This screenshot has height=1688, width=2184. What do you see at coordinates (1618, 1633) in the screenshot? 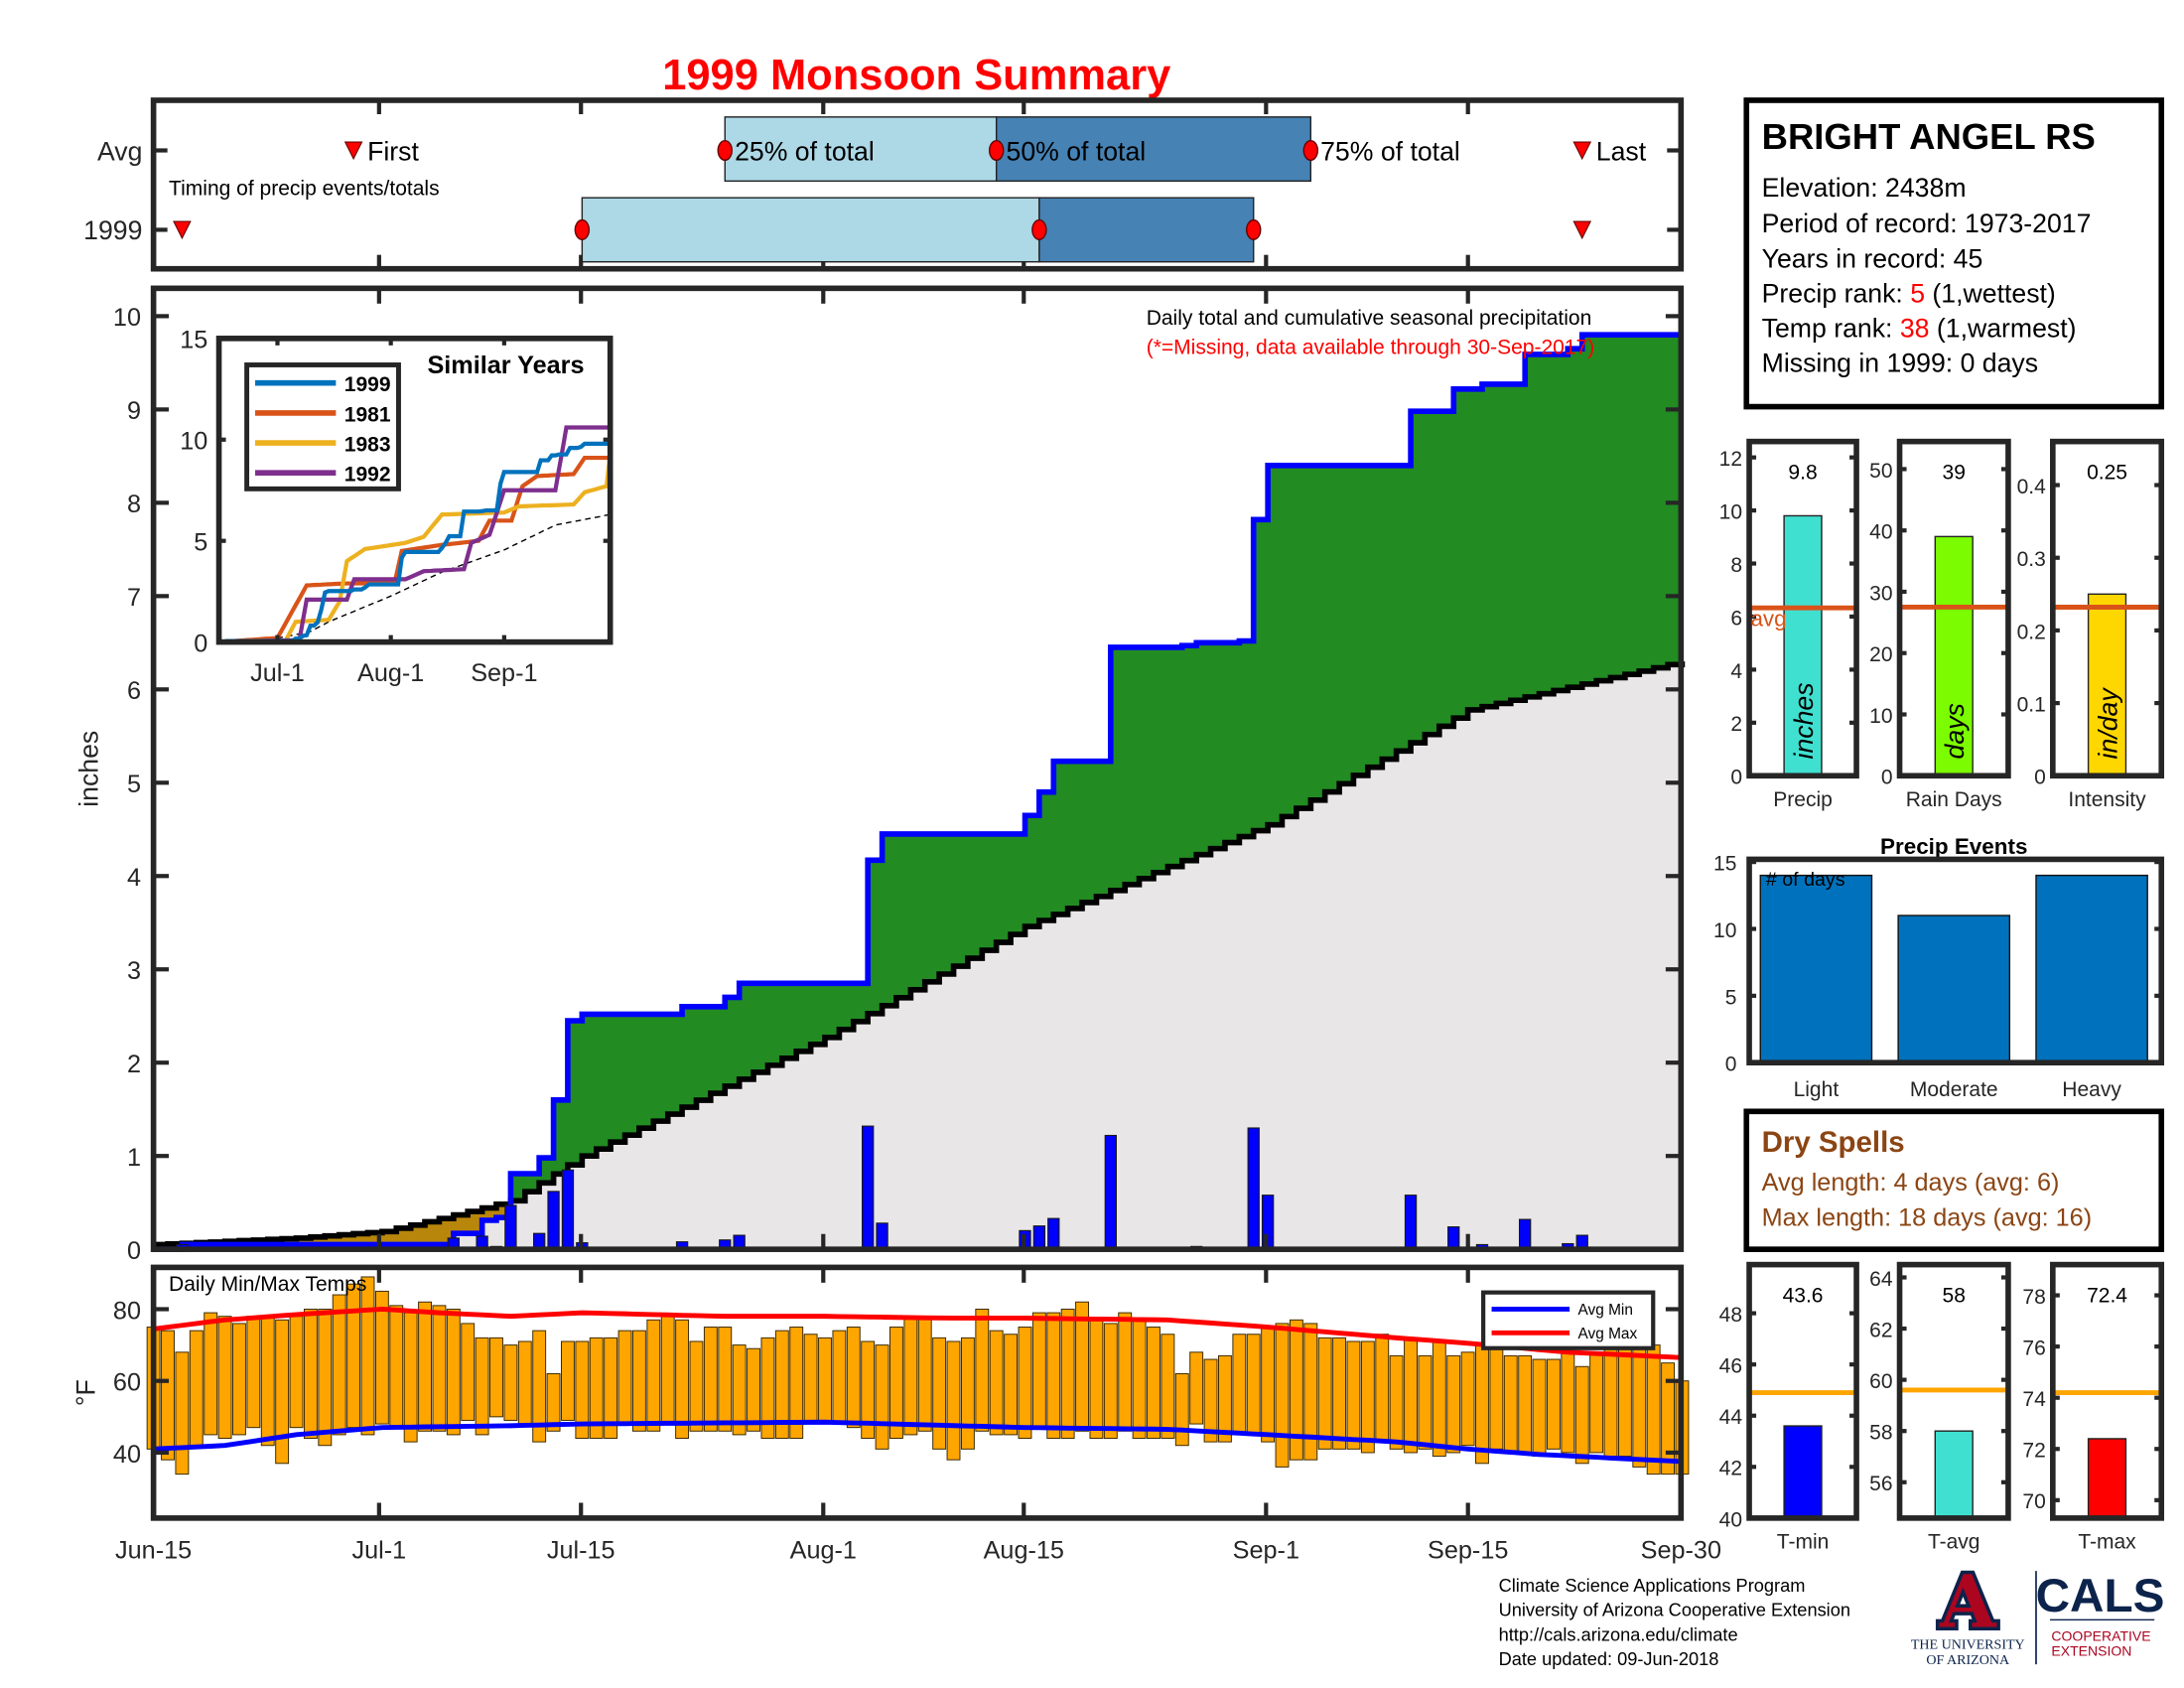
I see `footer-line: http://cals.arizona.edu/climate` at bounding box center [1618, 1633].